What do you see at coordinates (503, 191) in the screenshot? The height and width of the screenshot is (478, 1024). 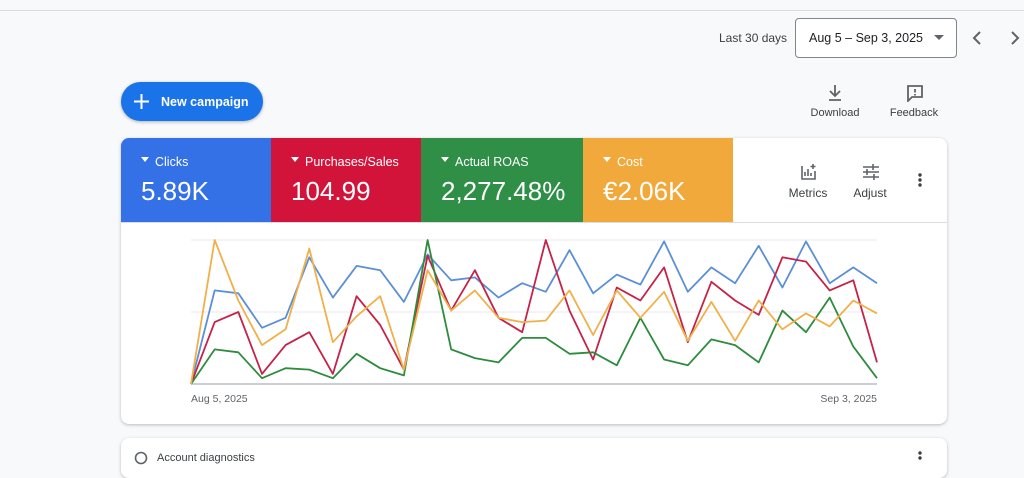 I see `metric-total: 2,277.48%` at bounding box center [503, 191].